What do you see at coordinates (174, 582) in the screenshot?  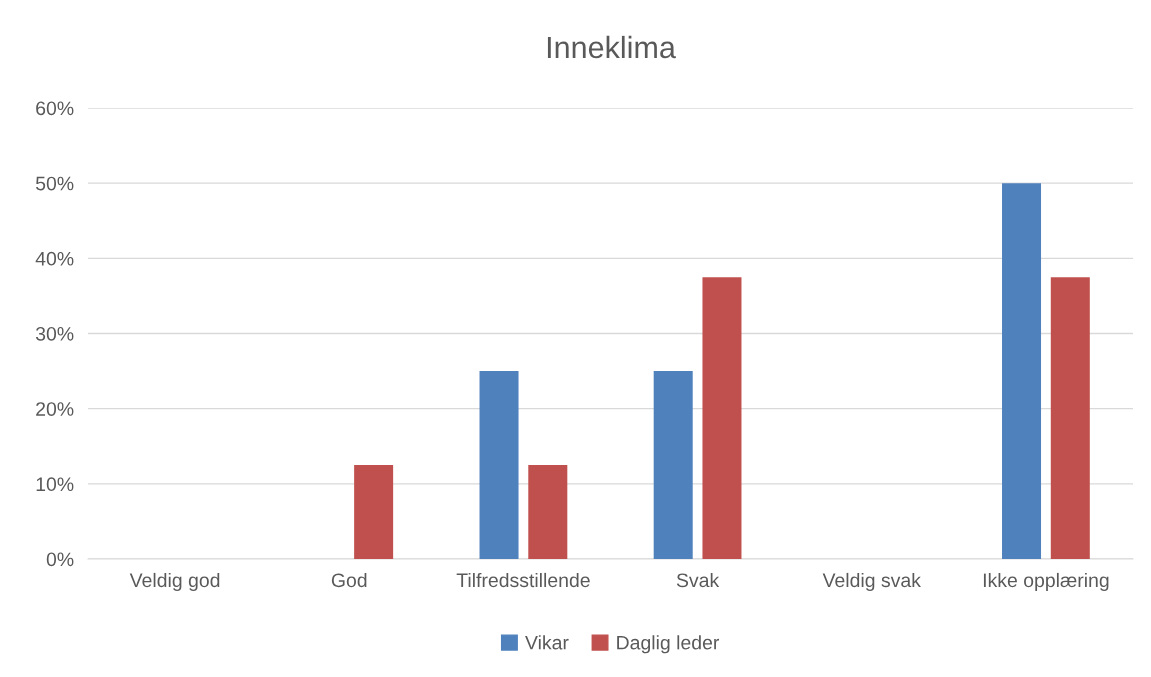 I see `x-tick-label: Veldig god` at bounding box center [174, 582].